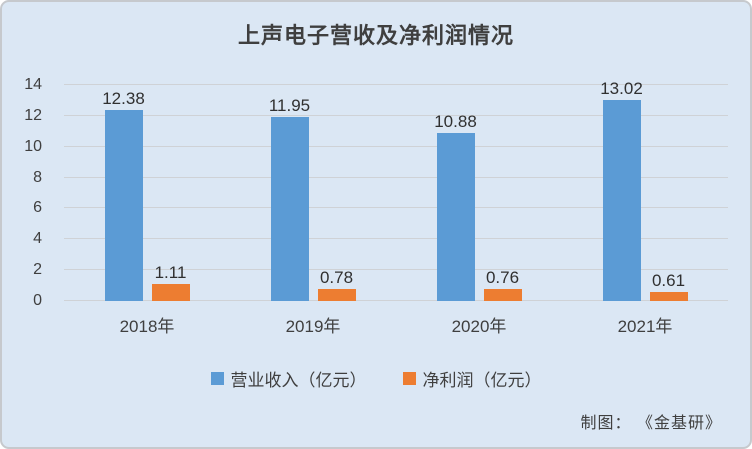  I want to click on y-tick-label: 4, so click(37, 239).